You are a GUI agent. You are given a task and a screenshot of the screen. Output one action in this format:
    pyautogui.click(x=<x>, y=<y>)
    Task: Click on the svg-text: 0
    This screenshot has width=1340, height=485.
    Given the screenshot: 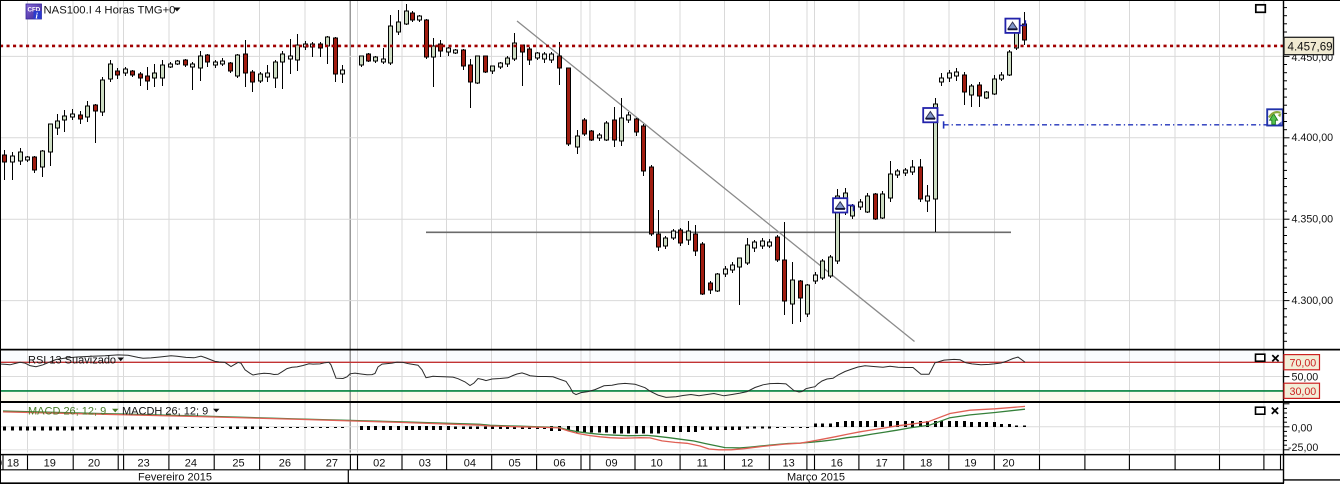 What is the action you would take?
    pyautogui.click(x=1, y=464)
    